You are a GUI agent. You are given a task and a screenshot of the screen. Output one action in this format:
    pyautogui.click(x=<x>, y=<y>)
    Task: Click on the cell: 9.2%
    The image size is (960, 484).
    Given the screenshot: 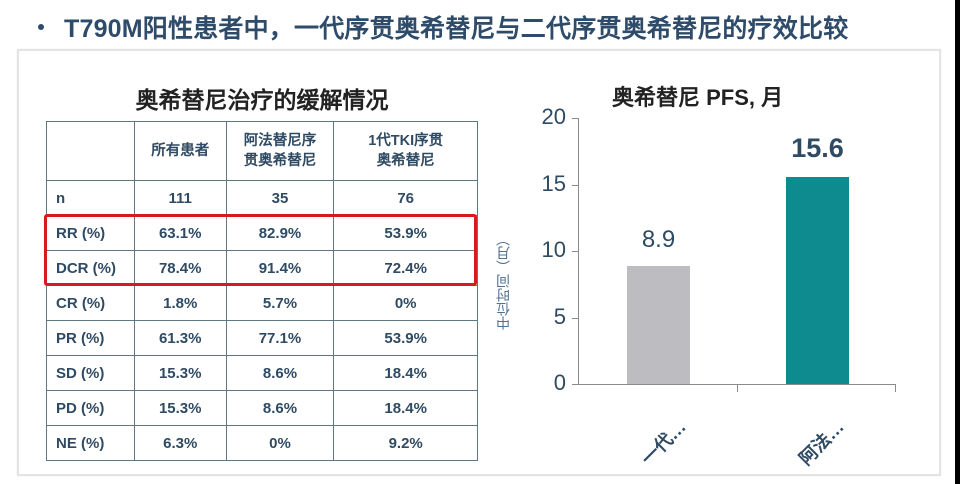 What is the action you would take?
    pyautogui.click(x=405, y=443)
    